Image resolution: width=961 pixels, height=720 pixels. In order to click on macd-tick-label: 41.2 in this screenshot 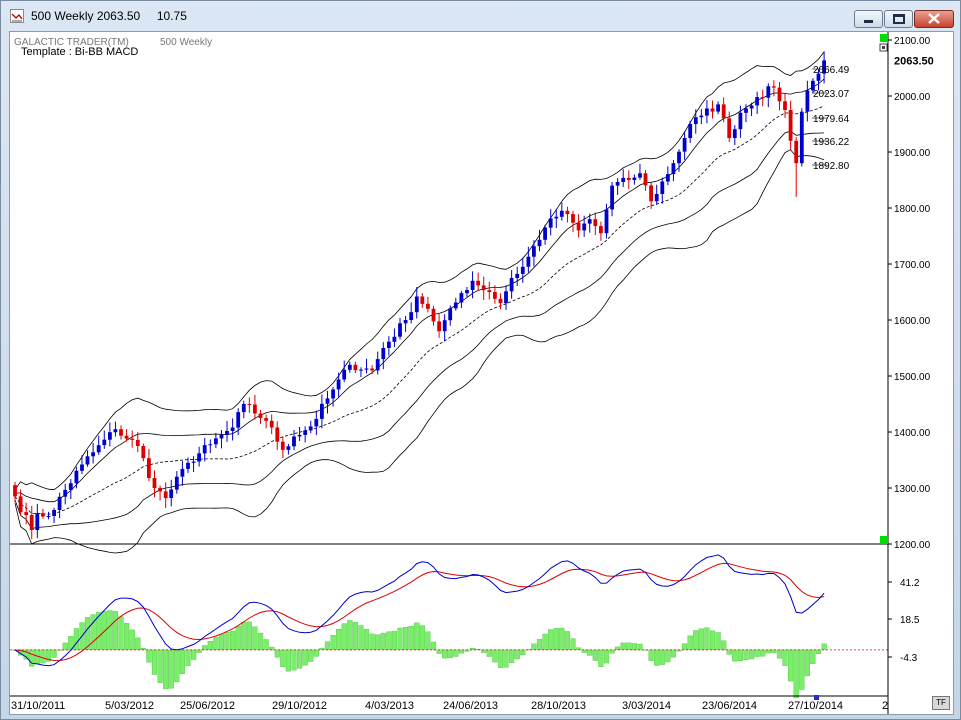, I will do `click(910, 583)`.